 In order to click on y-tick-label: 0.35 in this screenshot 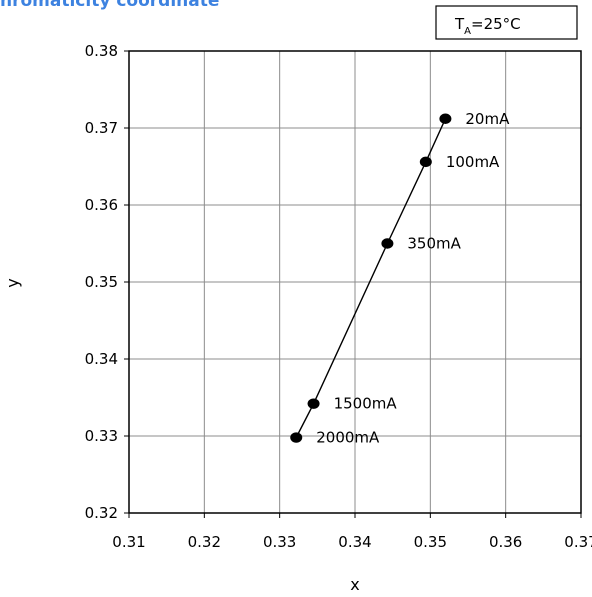, I will do `click(101, 282)`.